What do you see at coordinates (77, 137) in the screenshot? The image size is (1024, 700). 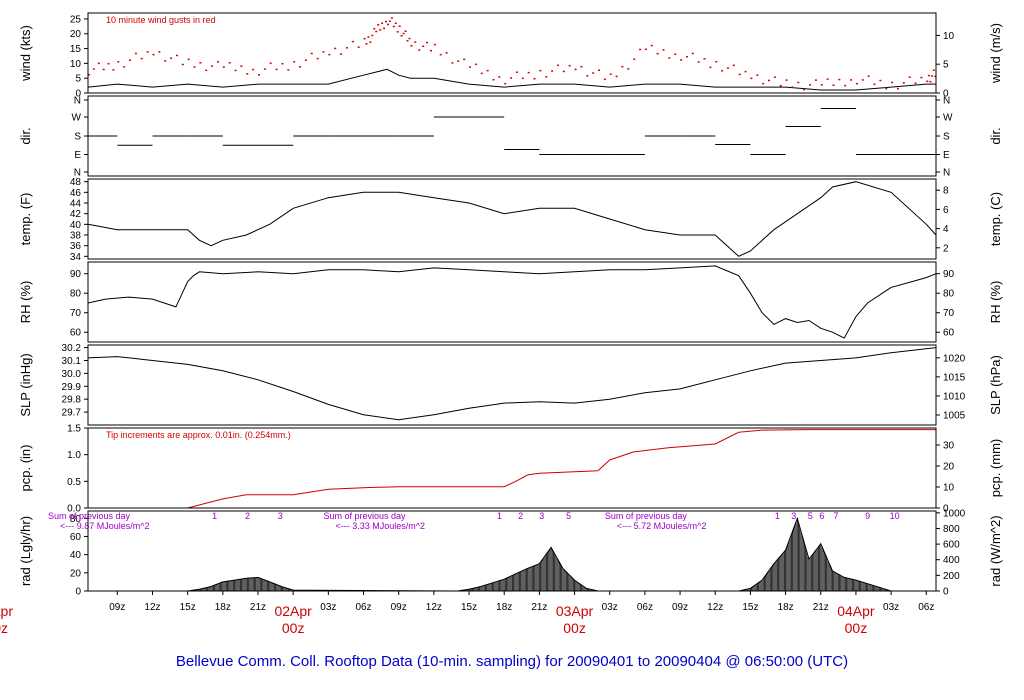 I see `dir-ytick-label: S` at bounding box center [77, 137].